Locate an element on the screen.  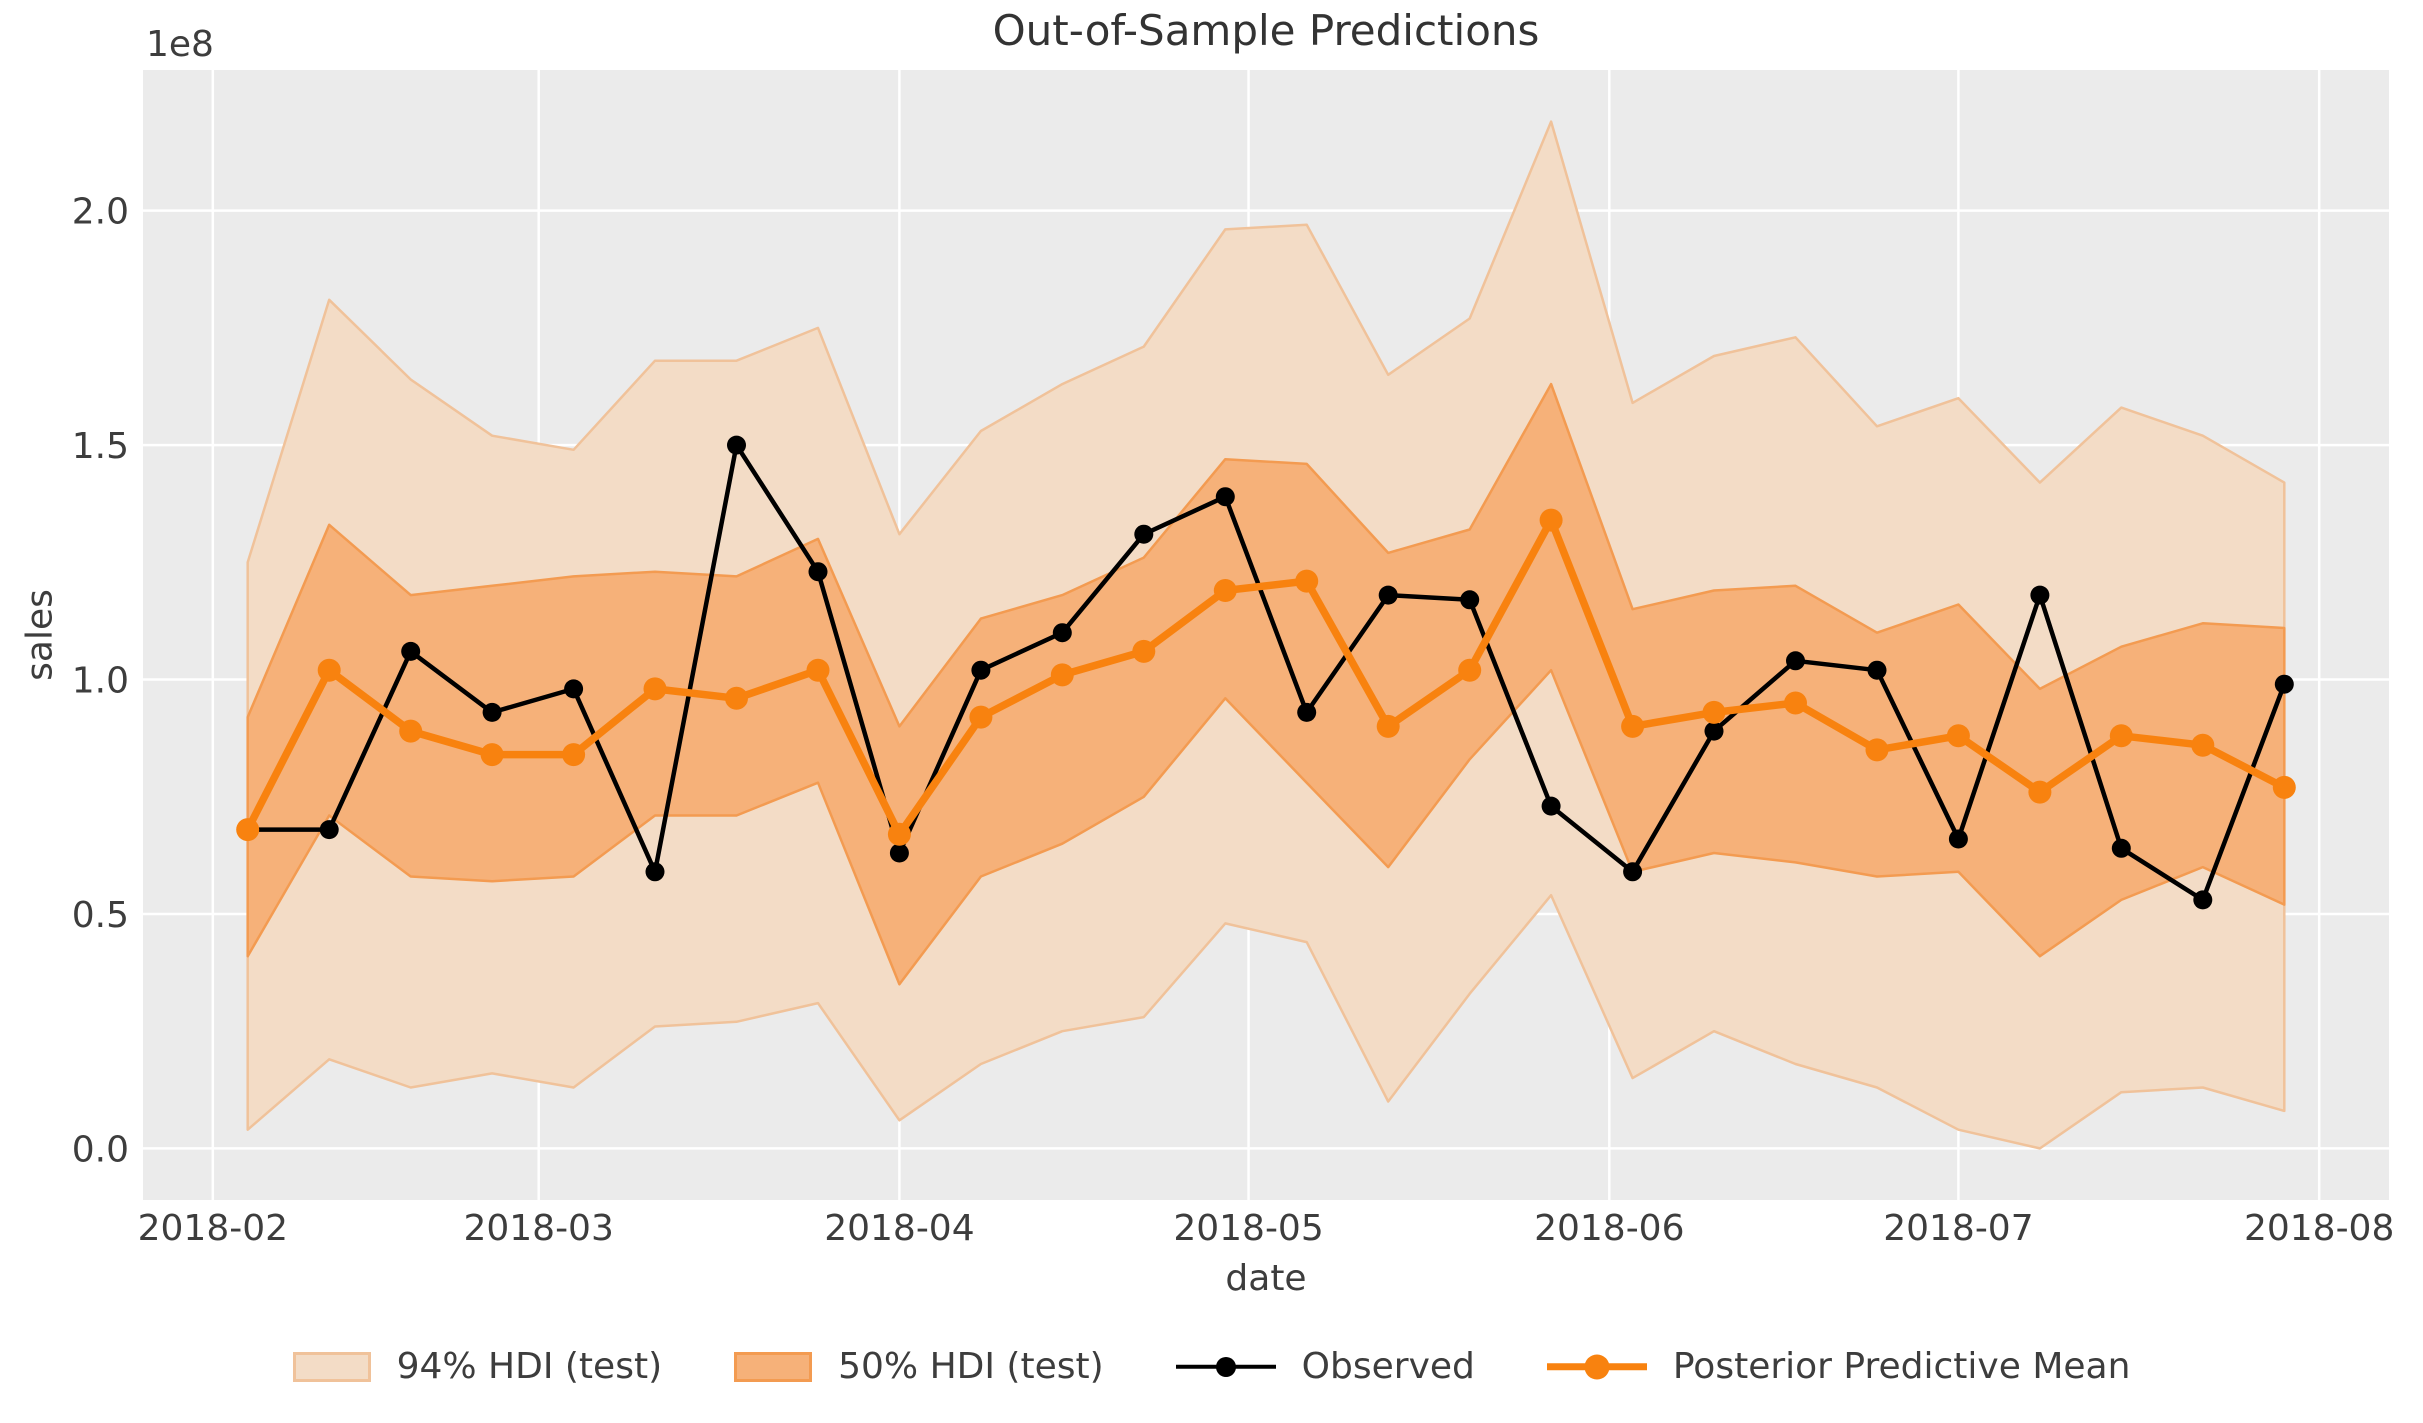
x-tick-label-2018-02: 2018-02 is located at coordinates (213, 1228).